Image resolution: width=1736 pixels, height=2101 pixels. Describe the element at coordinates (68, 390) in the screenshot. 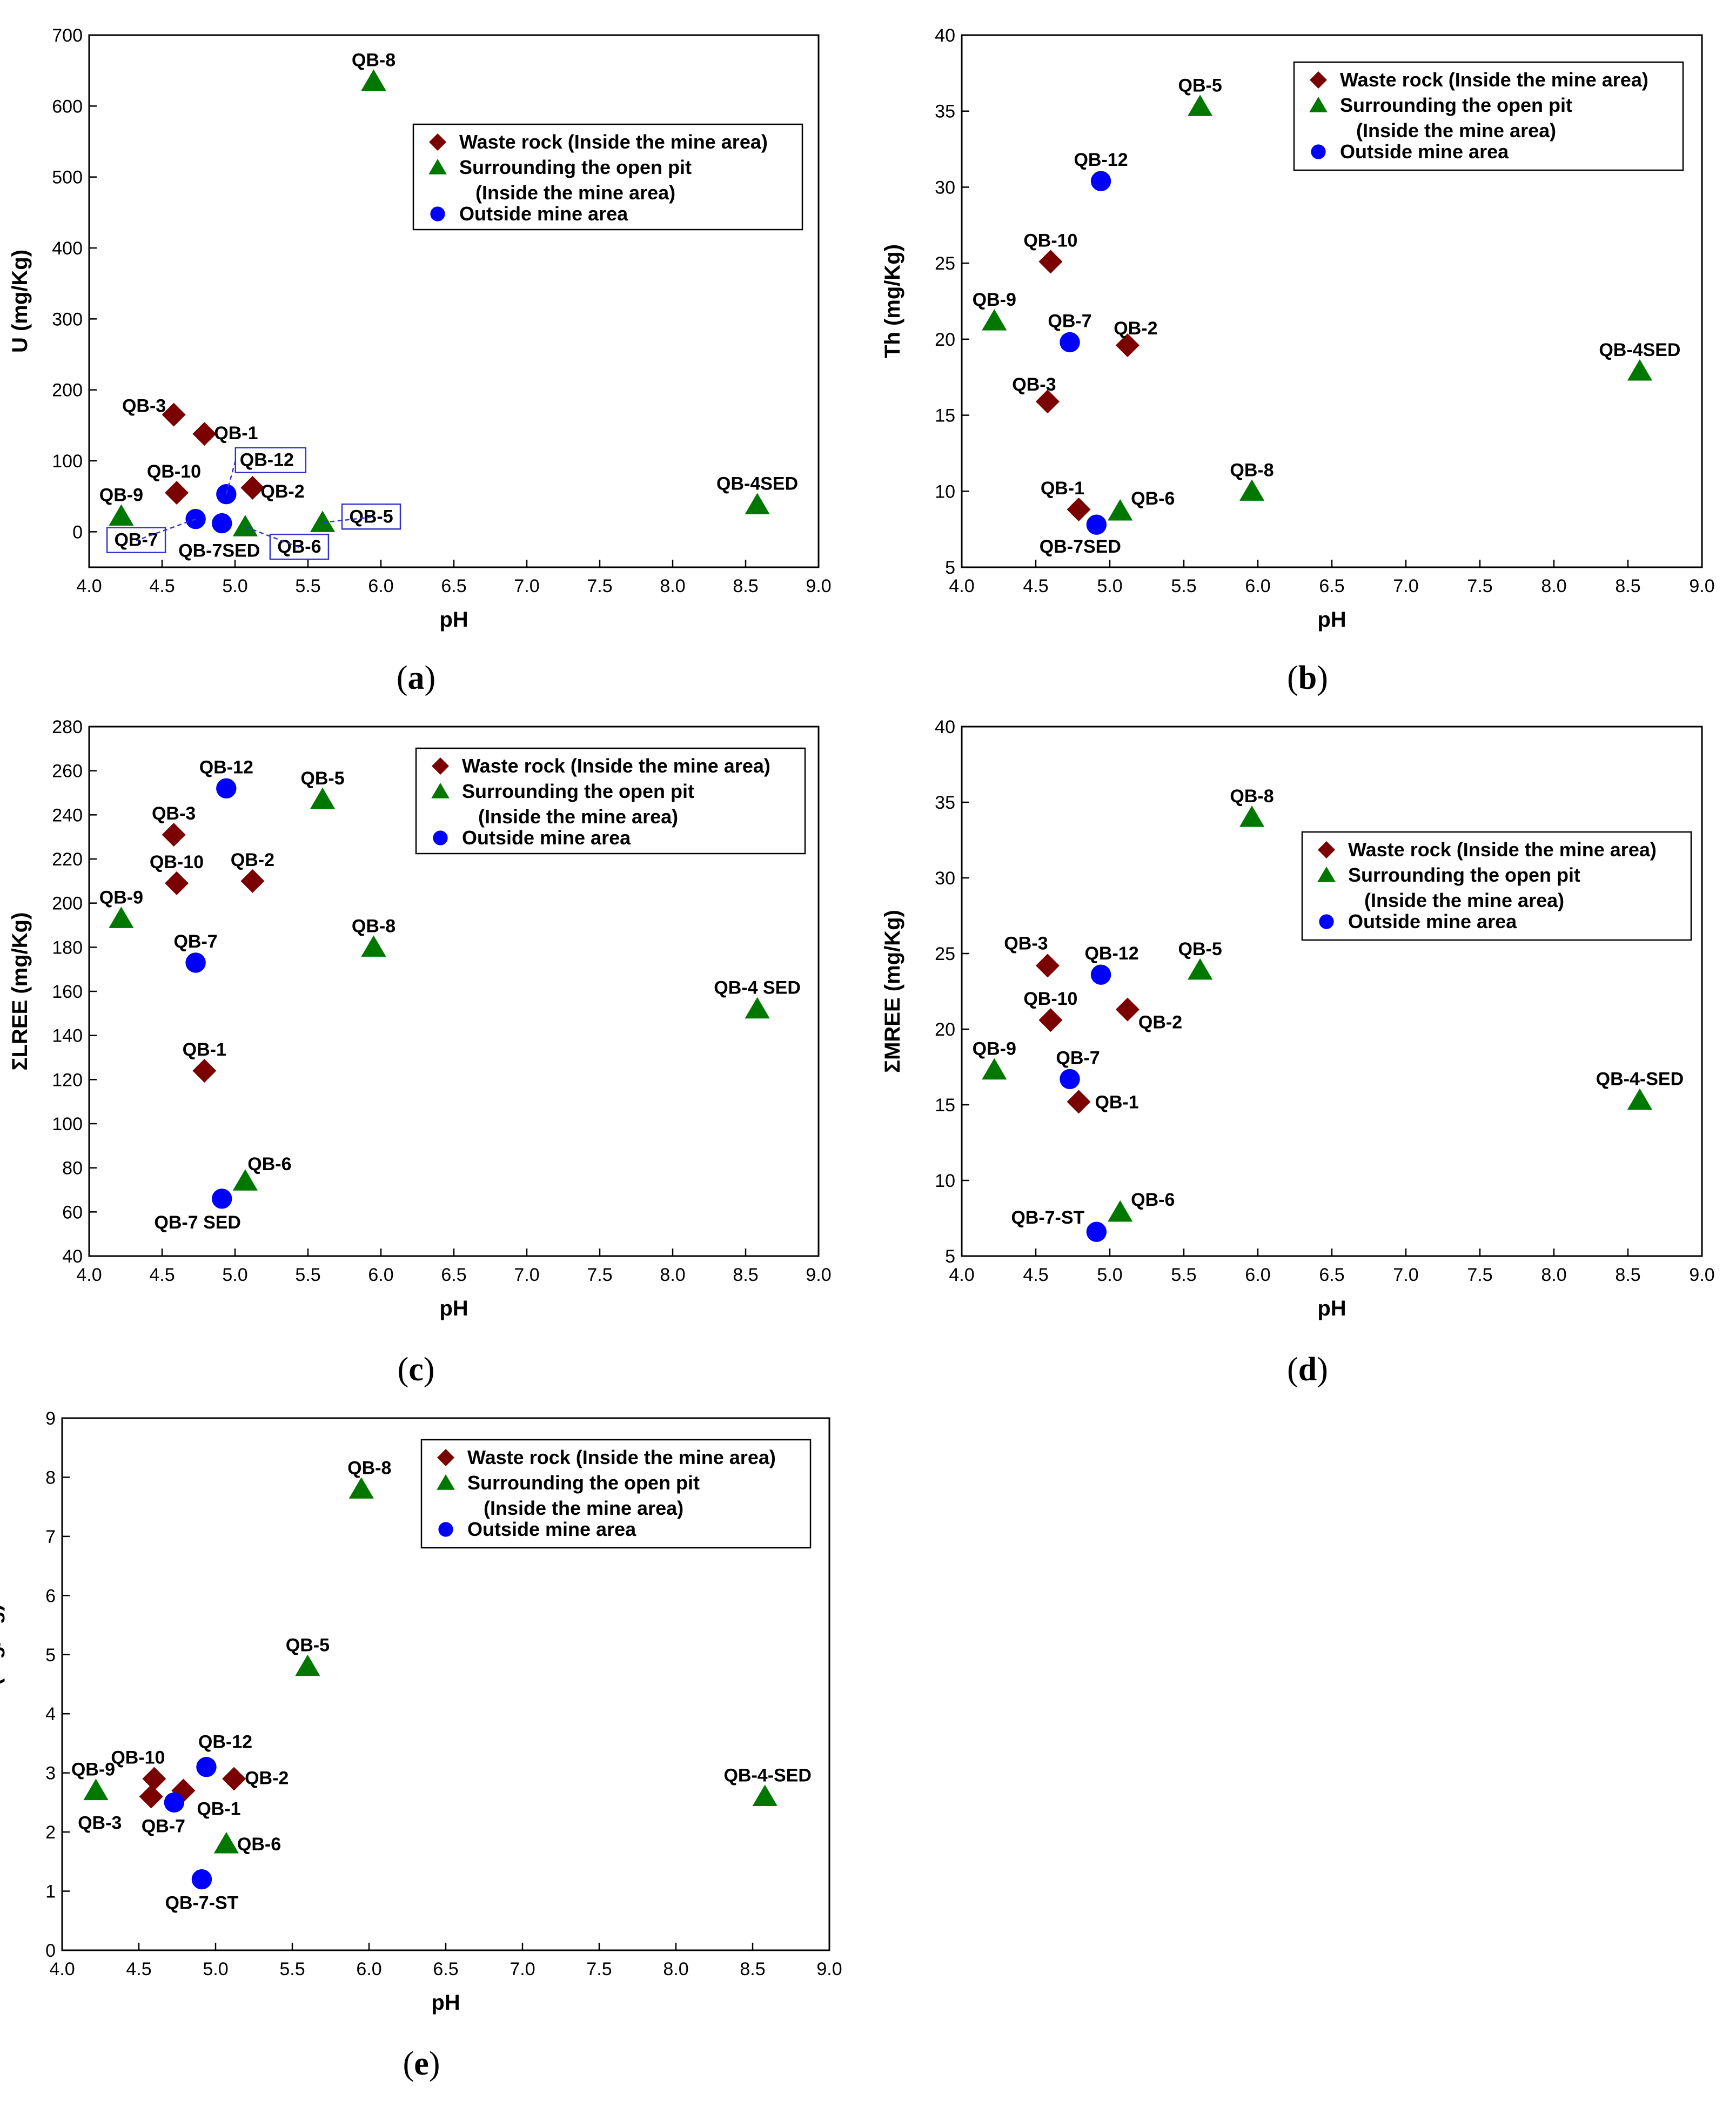

I see `y-tick-label: 200` at that location.